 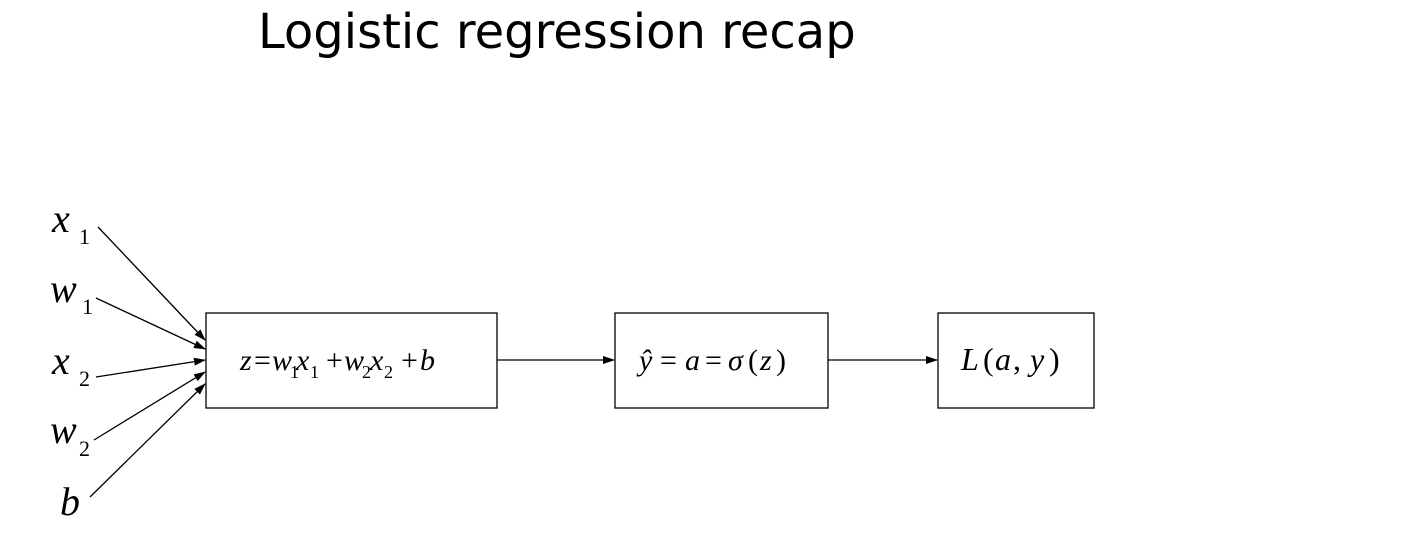 What do you see at coordinates (84, 236) in the screenshot?
I see `input-x1-subscript: 1` at bounding box center [84, 236].